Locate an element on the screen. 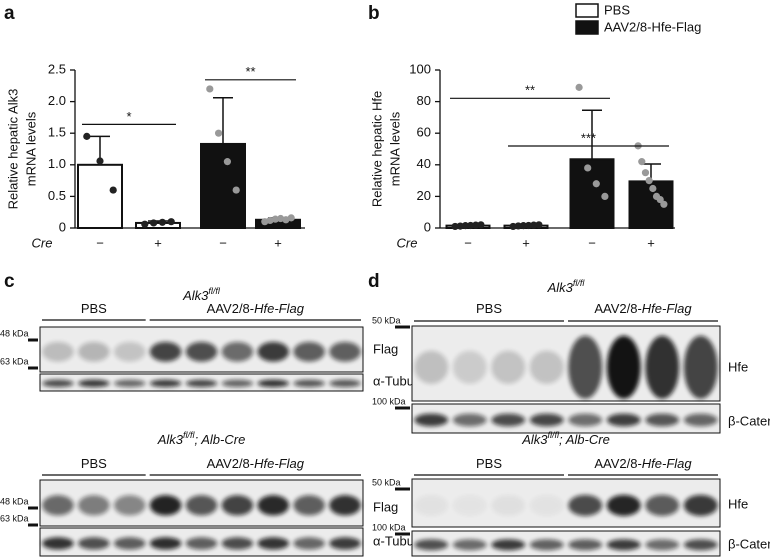  group-label: AAV2/8-Hfe-Flag is located at coordinates (256, 308).